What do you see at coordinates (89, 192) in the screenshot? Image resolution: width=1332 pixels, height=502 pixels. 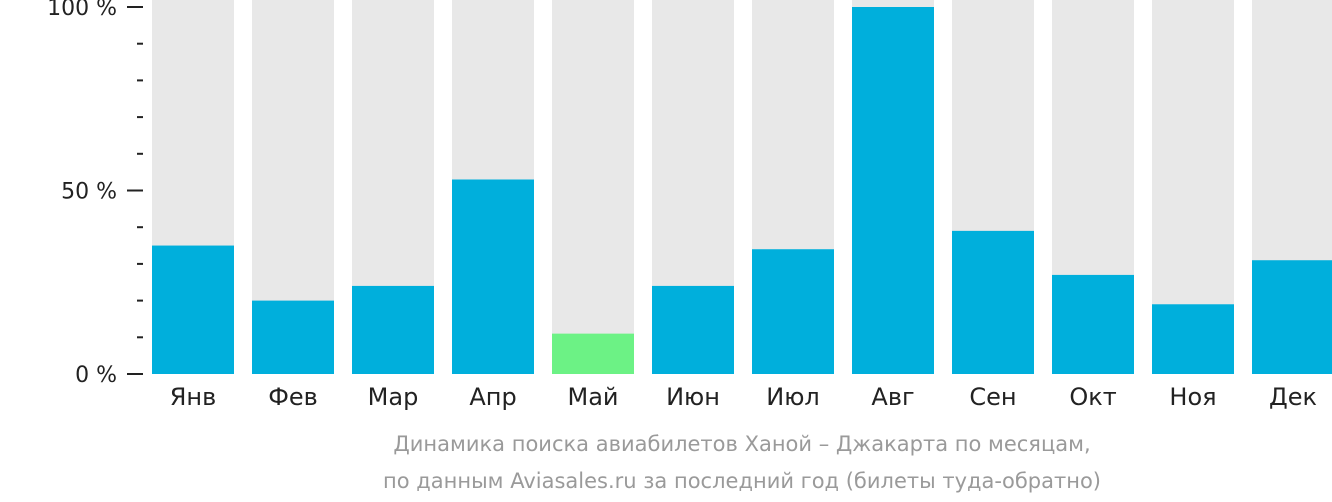 I see `y-tick-label: 50 %` at bounding box center [89, 192].